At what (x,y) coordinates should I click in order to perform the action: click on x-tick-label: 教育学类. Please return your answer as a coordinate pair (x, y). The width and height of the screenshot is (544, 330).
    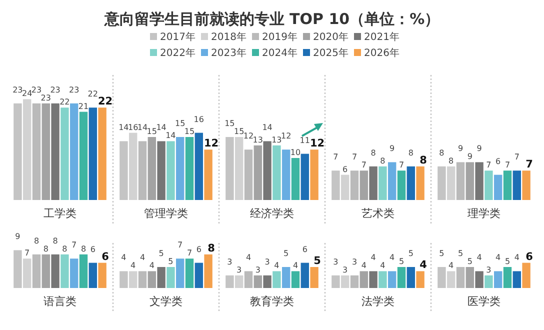
    Looking at the image, I should click on (272, 301).